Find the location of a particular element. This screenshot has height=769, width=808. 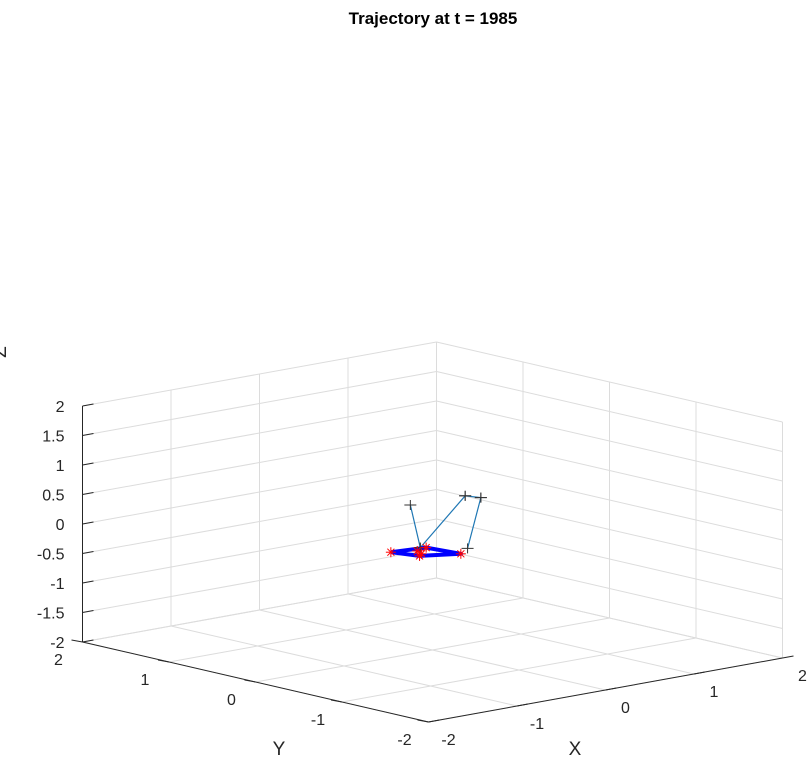

y-tick-label: -1 is located at coordinates (318, 720).